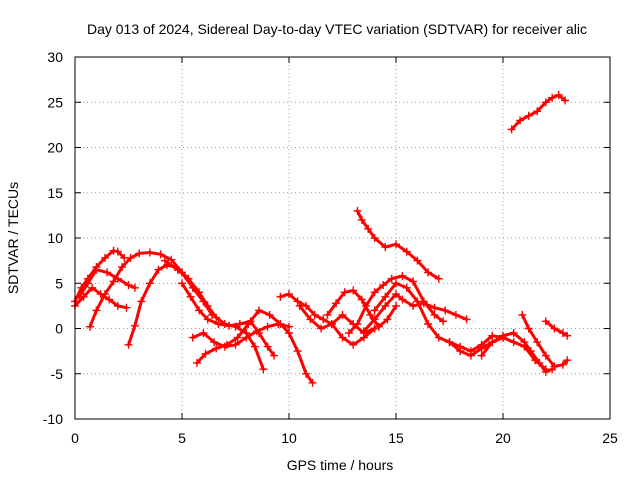 The height and width of the screenshot is (480, 640). Describe the element at coordinates (503, 438) in the screenshot. I see `x-tick-label: 20` at that location.